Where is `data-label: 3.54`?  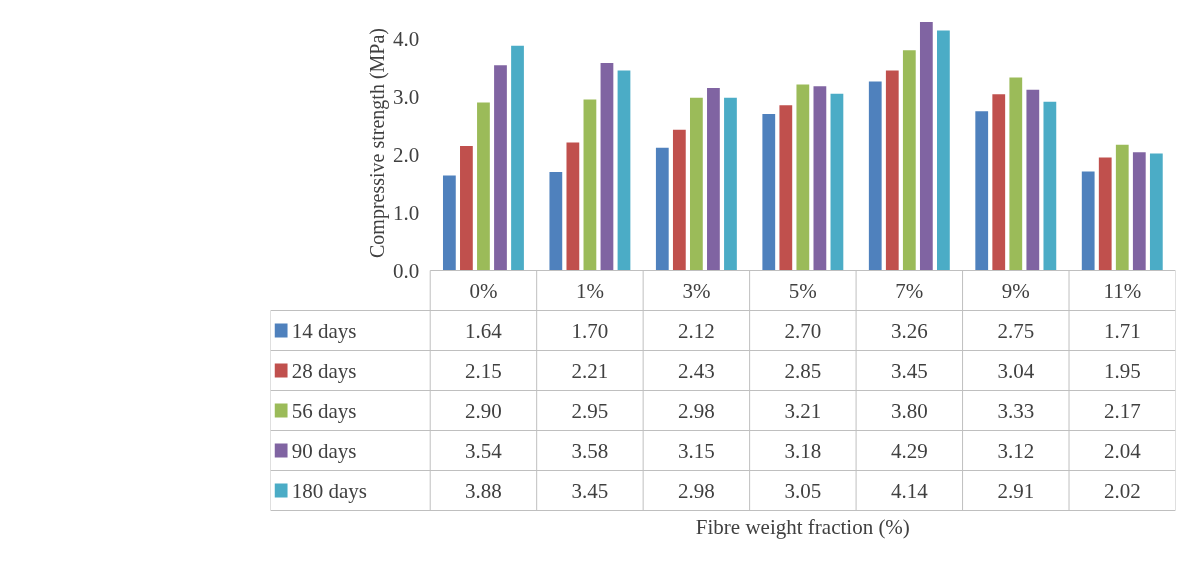 data-label: 3.54 is located at coordinates (484, 450).